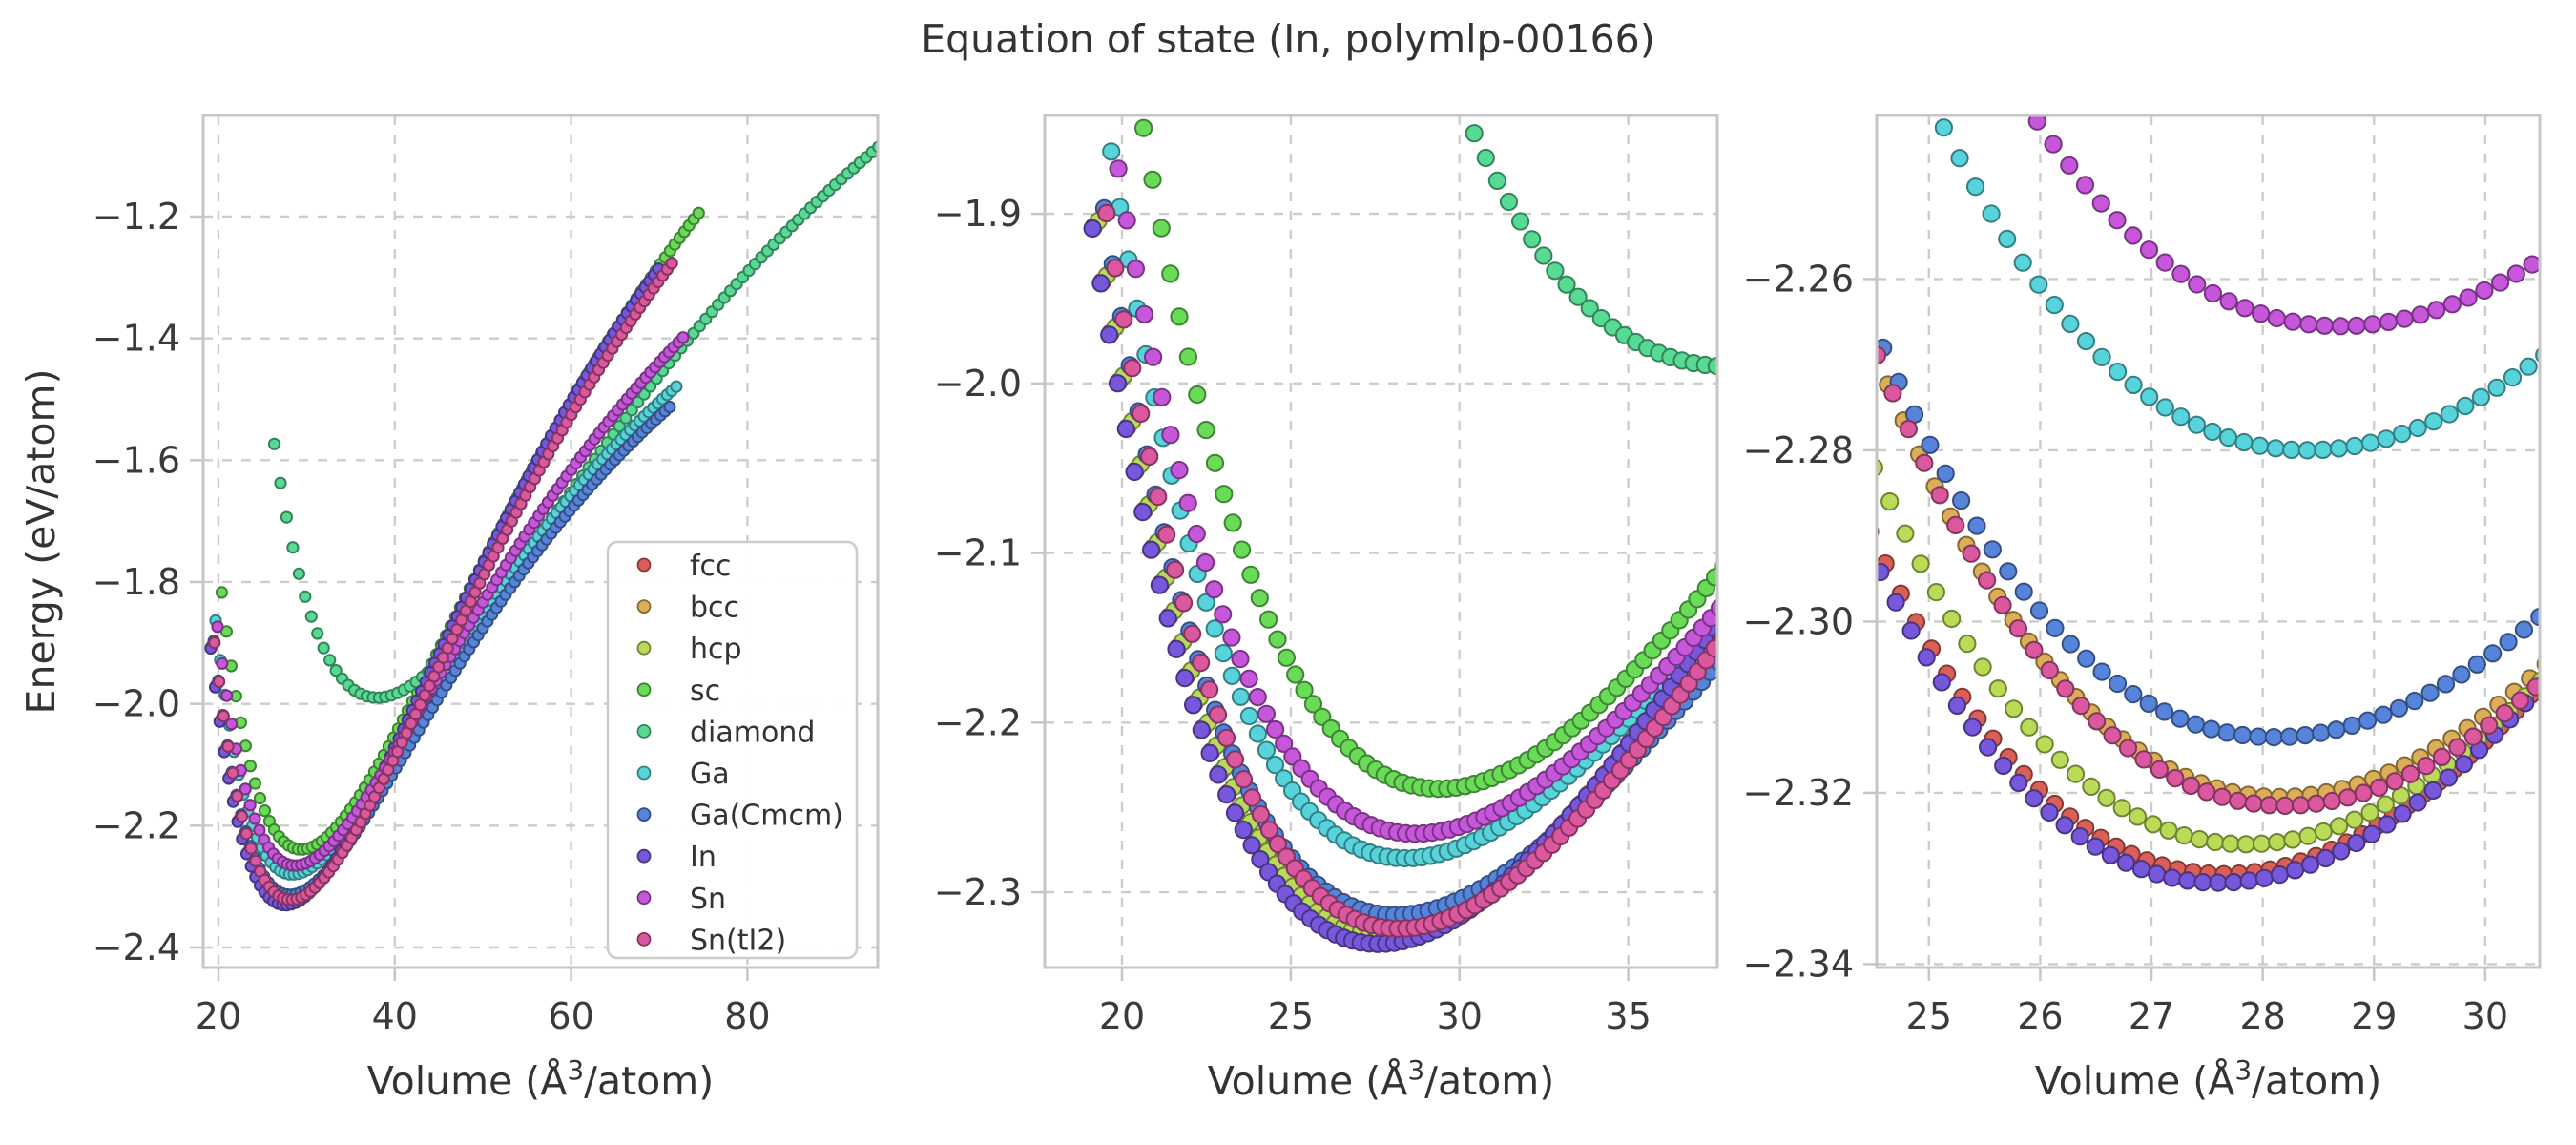 This screenshot has width=2576, height=1145. What do you see at coordinates (218, 1016) in the screenshot?
I see `panel-1-xtick: 20` at bounding box center [218, 1016].